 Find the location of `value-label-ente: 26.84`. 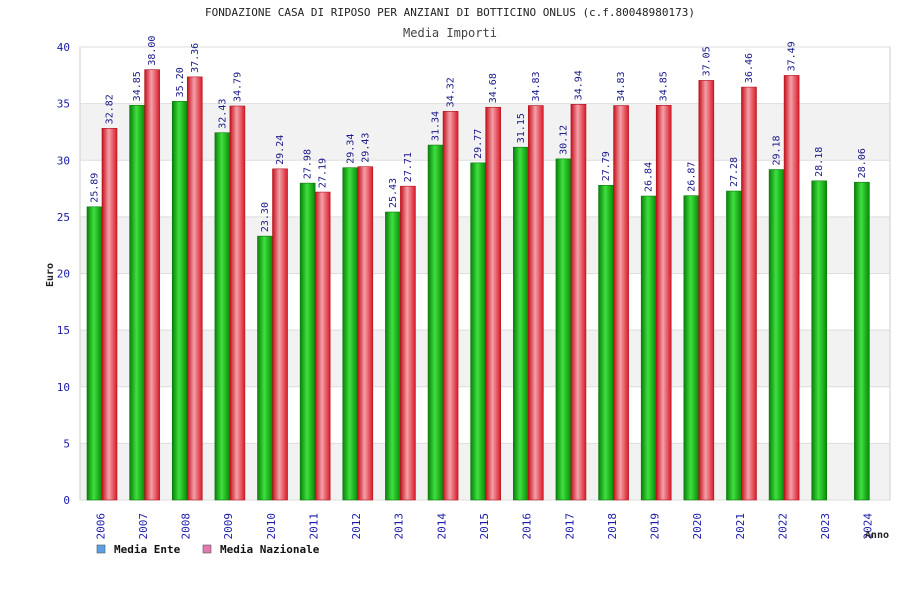

value-label-ente: 26.84 is located at coordinates (649, 177).